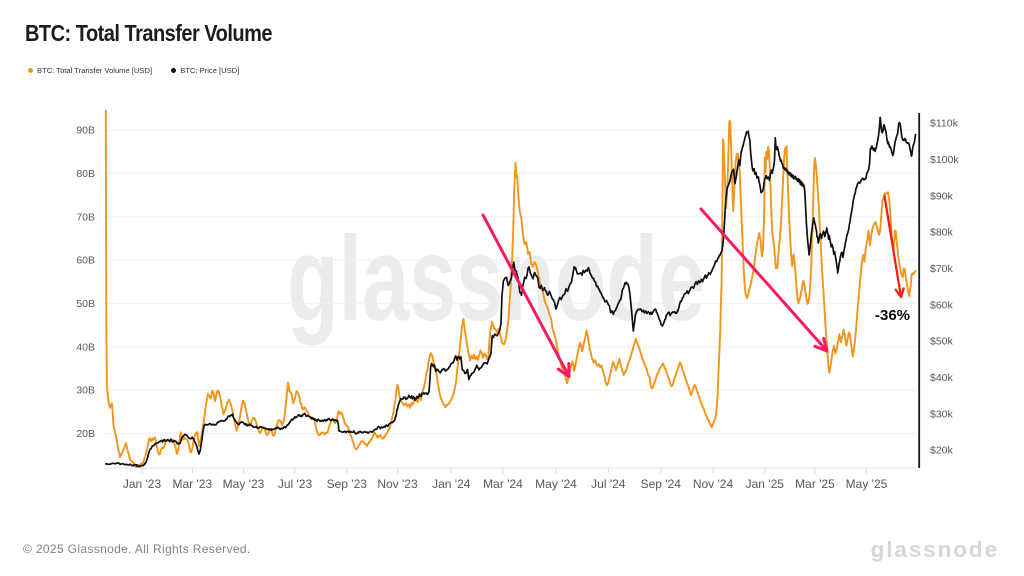 The height and width of the screenshot is (576, 1024). What do you see at coordinates (85, 434) in the screenshot?
I see `svg-text: 20B` at bounding box center [85, 434].